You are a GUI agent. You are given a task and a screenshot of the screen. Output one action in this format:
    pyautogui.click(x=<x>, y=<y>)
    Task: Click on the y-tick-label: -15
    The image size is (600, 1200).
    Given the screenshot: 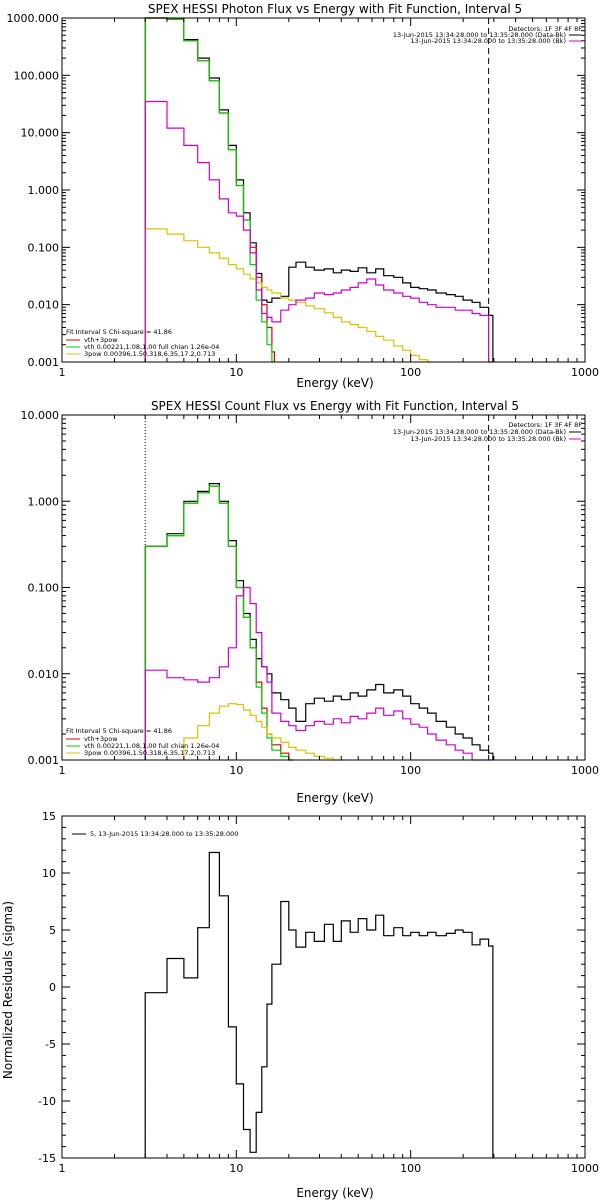 What is the action you would take?
    pyautogui.click(x=47, y=1158)
    